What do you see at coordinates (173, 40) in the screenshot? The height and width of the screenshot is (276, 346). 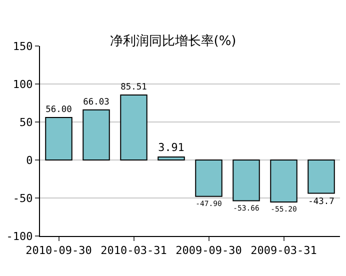 I see `chart-title: 净利润同比增长率(%)` at bounding box center [173, 40].